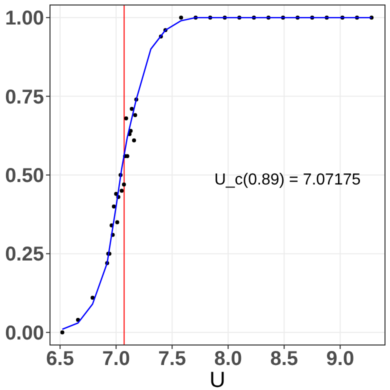  What do you see at coordinates (24, 176) in the screenshot?
I see `y-tick-label: 0.50` at bounding box center [24, 176].